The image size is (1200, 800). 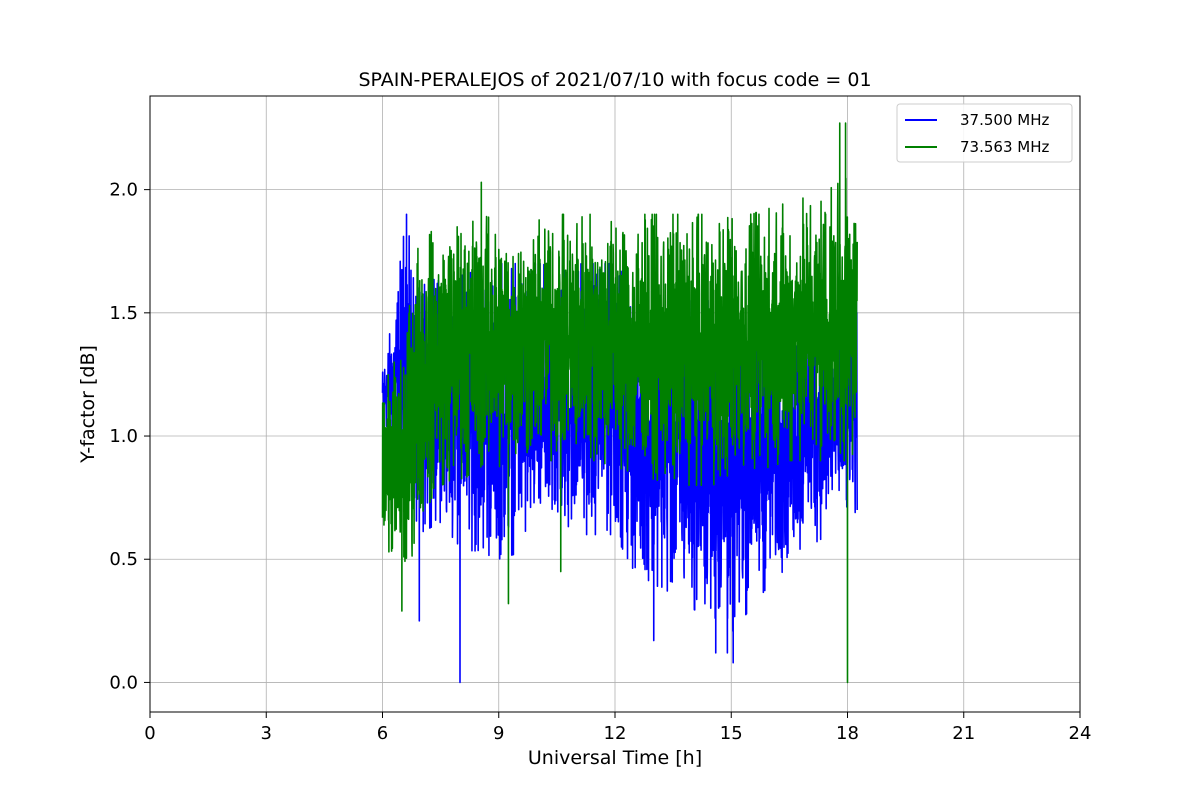 What do you see at coordinates (382, 733) in the screenshot?
I see `x-tick-label: 6` at bounding box center [382, 733].